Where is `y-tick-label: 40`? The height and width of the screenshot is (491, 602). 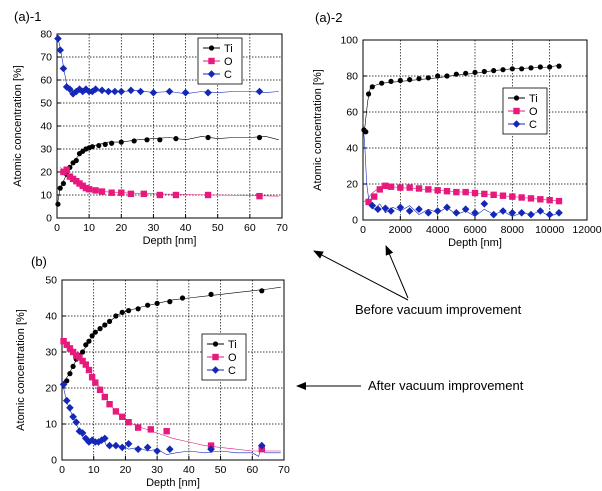 y-tick-label: 40 is located at coordinates (352, 149).